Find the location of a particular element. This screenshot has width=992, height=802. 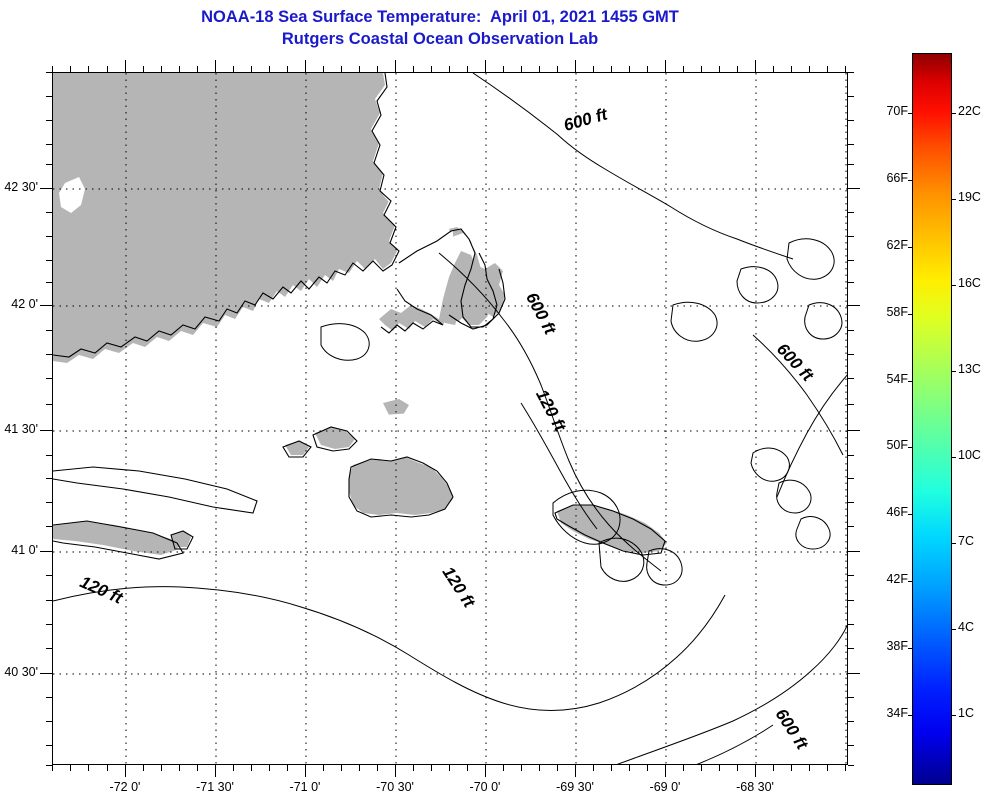

title-line-2: Rutgers Coastal Ocean Observation Lab is located at coordinates (440, 39).